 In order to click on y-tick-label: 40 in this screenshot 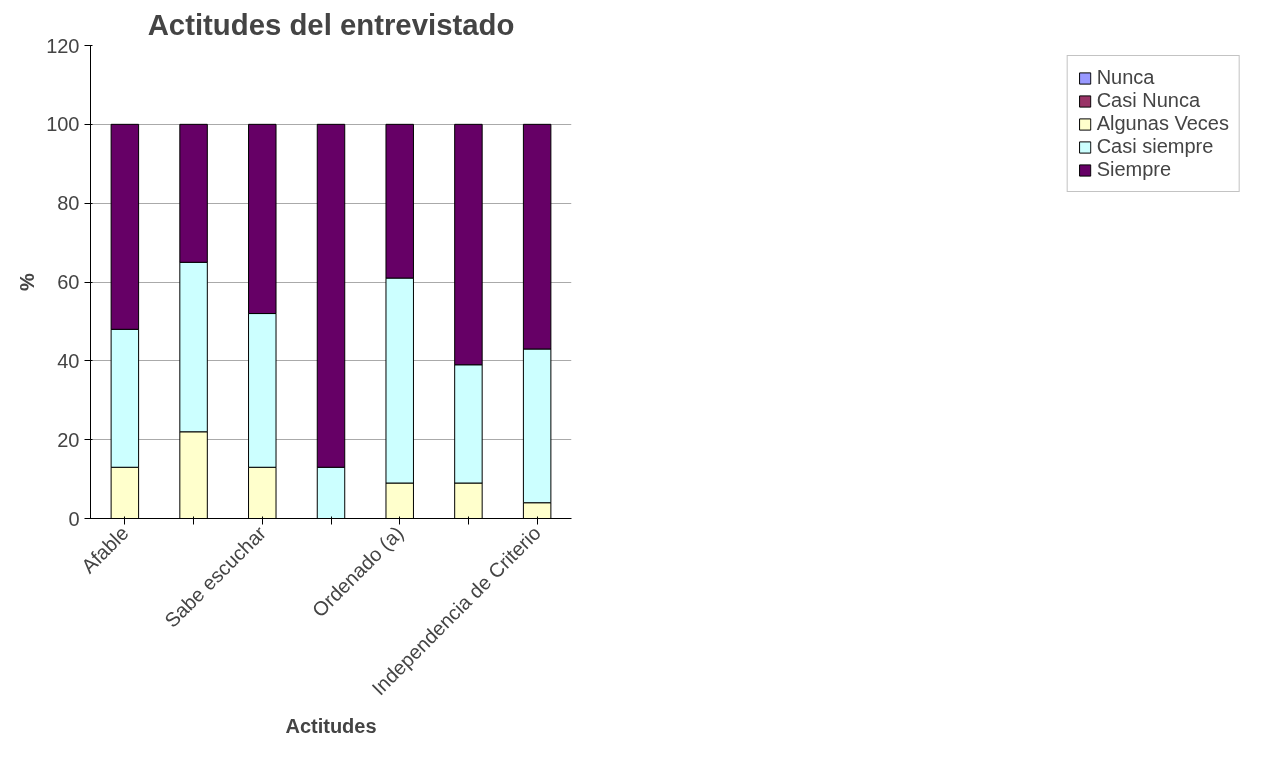, I will do `click(68, 360)`.